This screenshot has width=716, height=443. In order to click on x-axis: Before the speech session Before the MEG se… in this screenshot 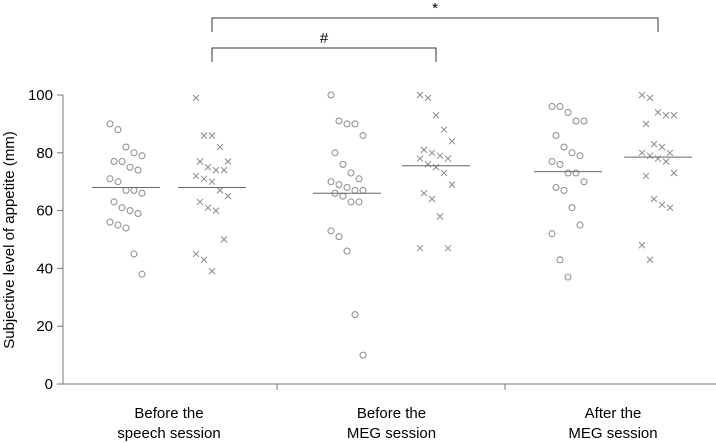, I will do `click(389, 412)`.